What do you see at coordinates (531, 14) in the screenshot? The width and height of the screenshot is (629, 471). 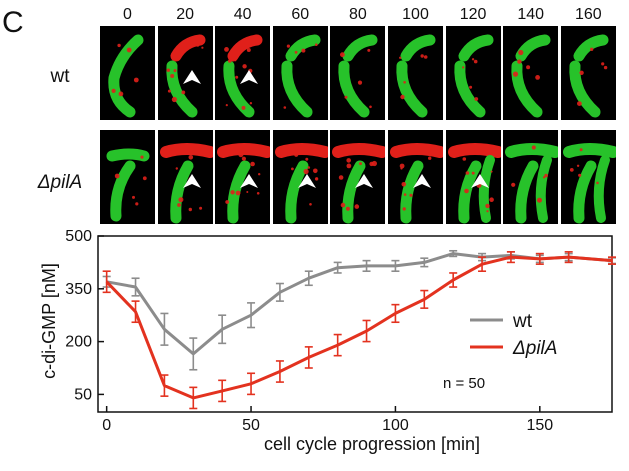 I see `time-label: 140` at bounding box center [531, 14].